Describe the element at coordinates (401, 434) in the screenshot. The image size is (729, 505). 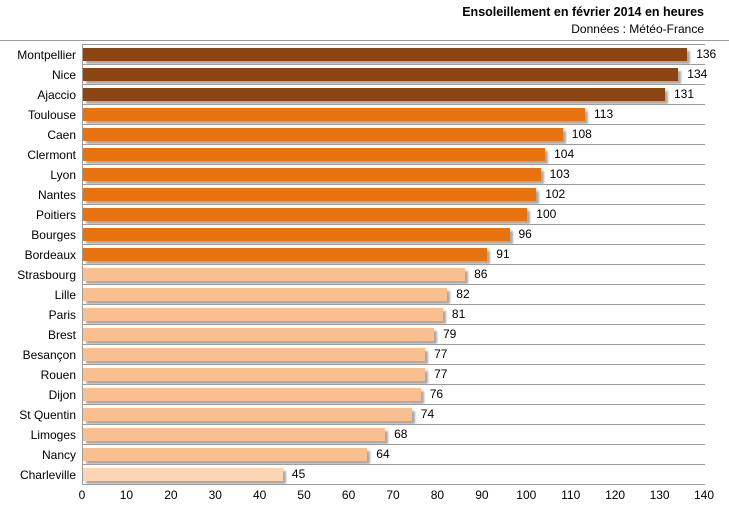
I see `bar-value-label: 68` at that location.